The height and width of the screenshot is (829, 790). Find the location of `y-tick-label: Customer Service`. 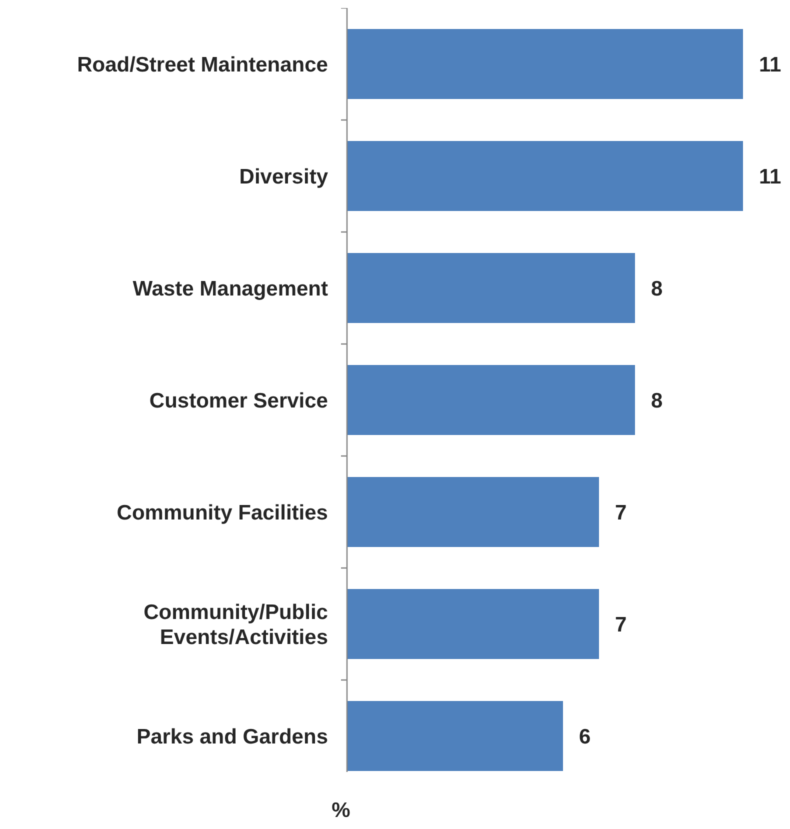

y-tick-label: Customer Service is located at coordinates (238, 400).